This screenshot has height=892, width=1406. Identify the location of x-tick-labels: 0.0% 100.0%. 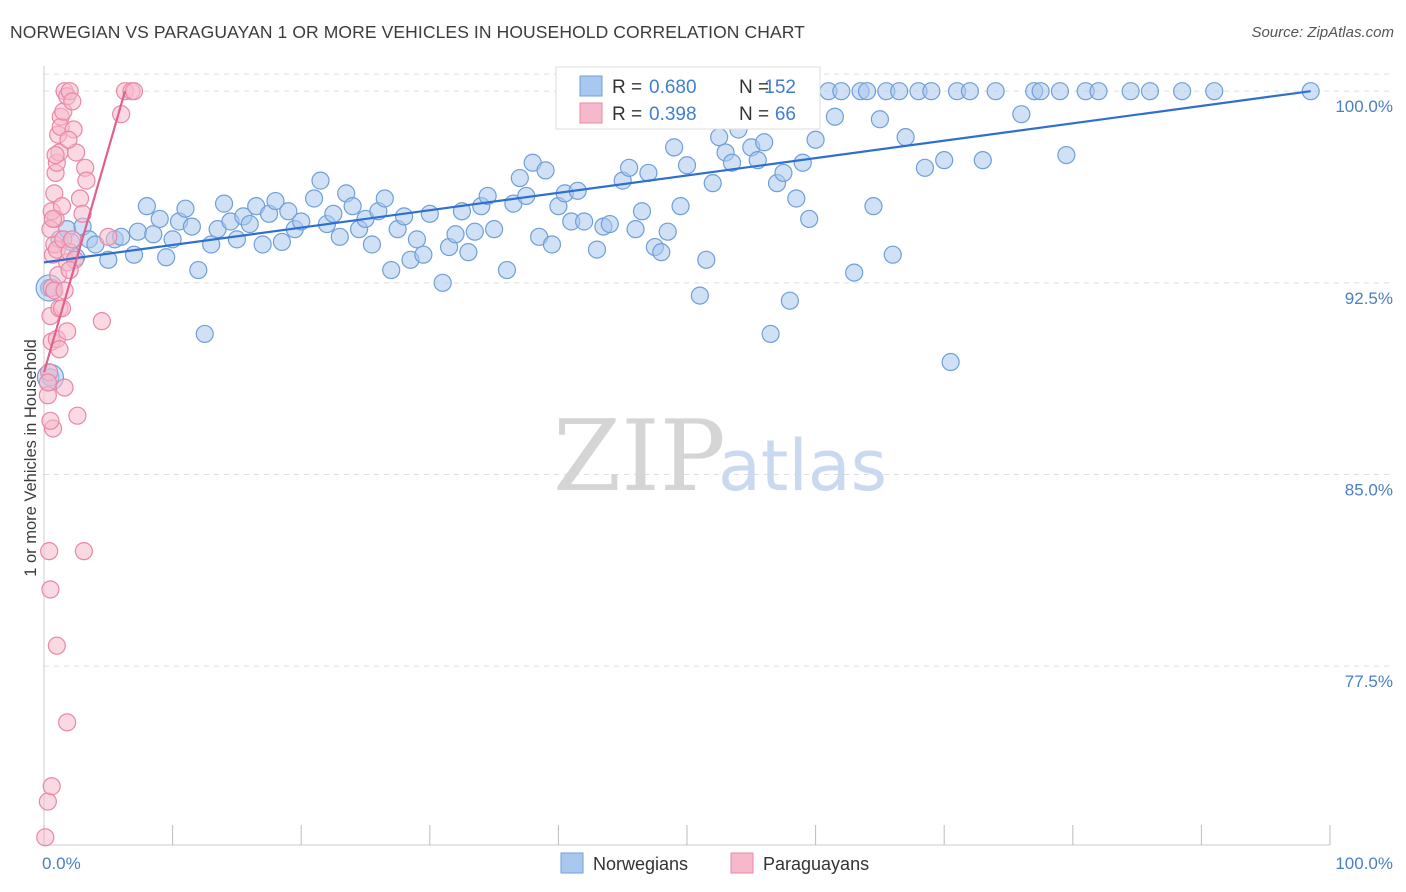
(717, 863).